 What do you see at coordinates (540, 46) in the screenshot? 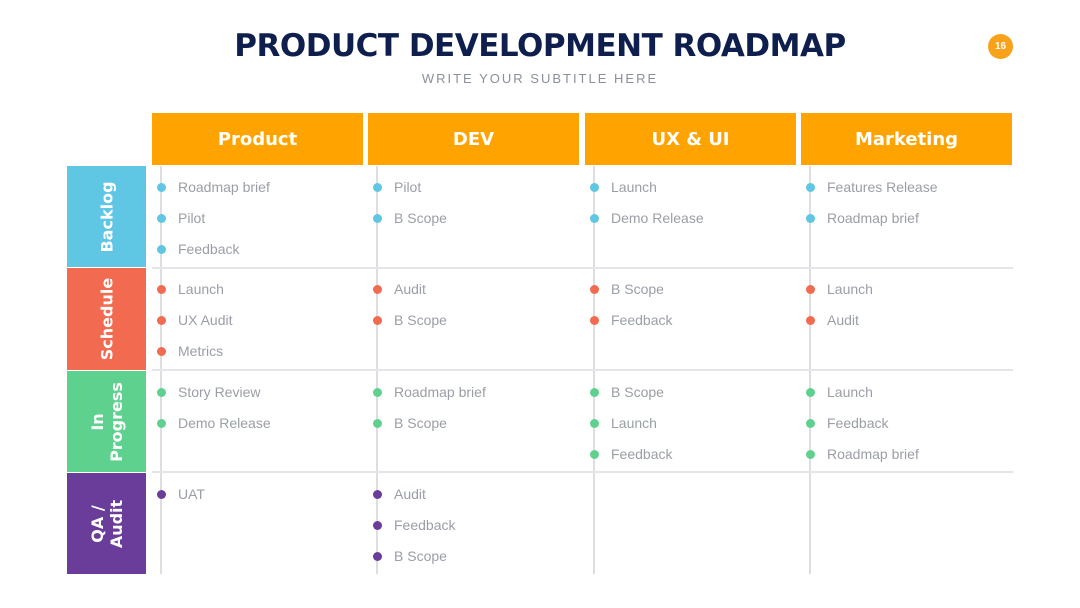
I see `page-title: PRODUCT DEVELOPMENT ROADMAP` at bounding box center [540, 46].